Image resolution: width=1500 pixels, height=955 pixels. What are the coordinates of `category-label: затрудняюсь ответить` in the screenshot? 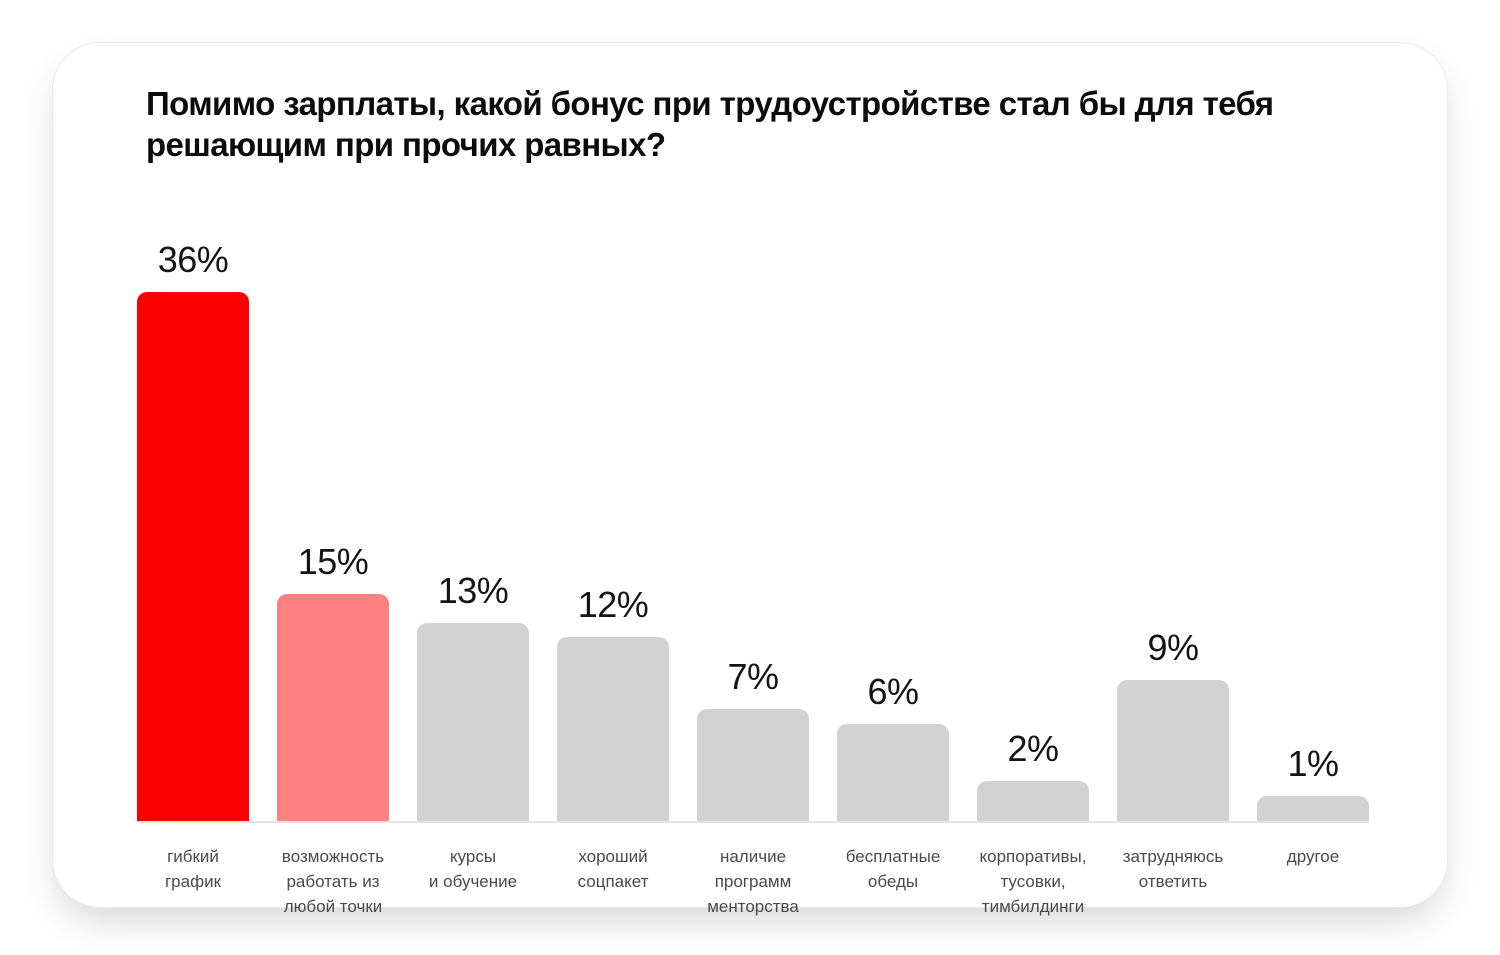 It's located at (1173, 869).